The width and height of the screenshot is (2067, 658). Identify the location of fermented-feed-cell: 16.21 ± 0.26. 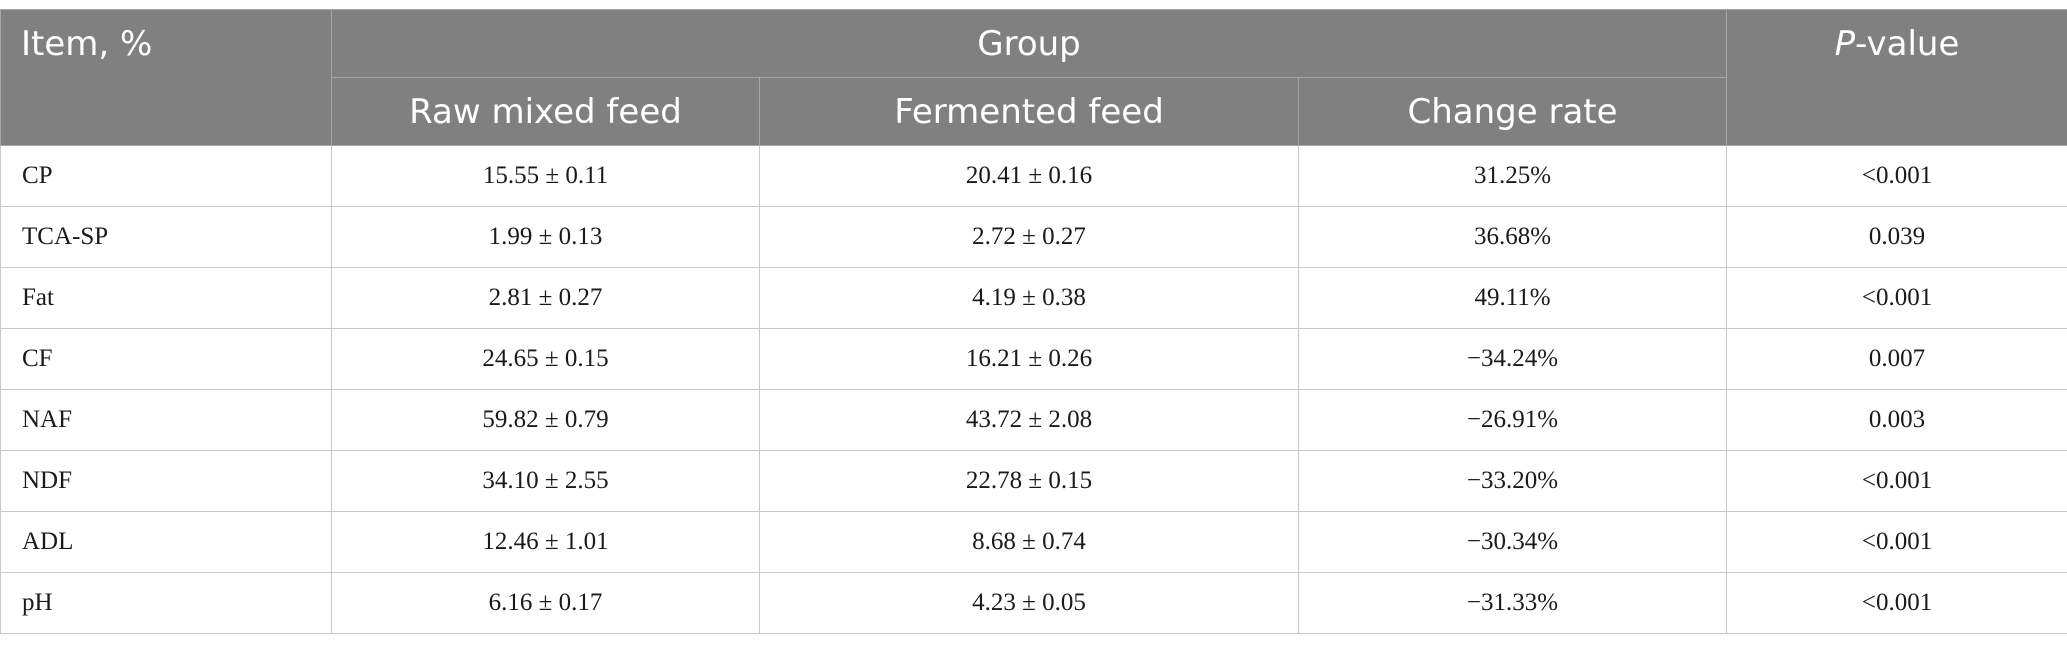
(1029, 359).